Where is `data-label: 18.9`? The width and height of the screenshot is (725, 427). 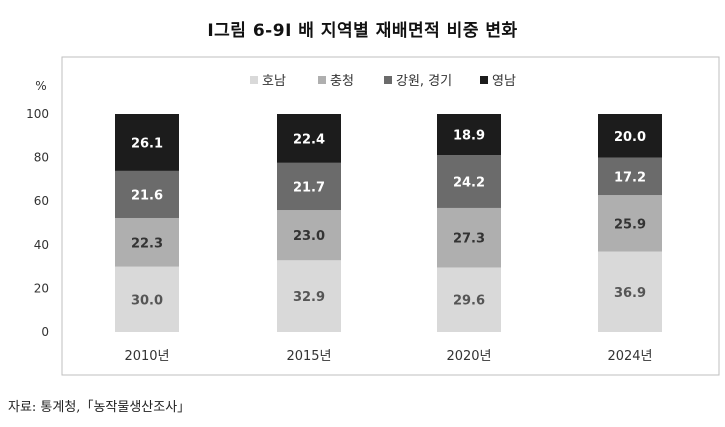 data-label: 18.9 is located at coordinates (469, 136).